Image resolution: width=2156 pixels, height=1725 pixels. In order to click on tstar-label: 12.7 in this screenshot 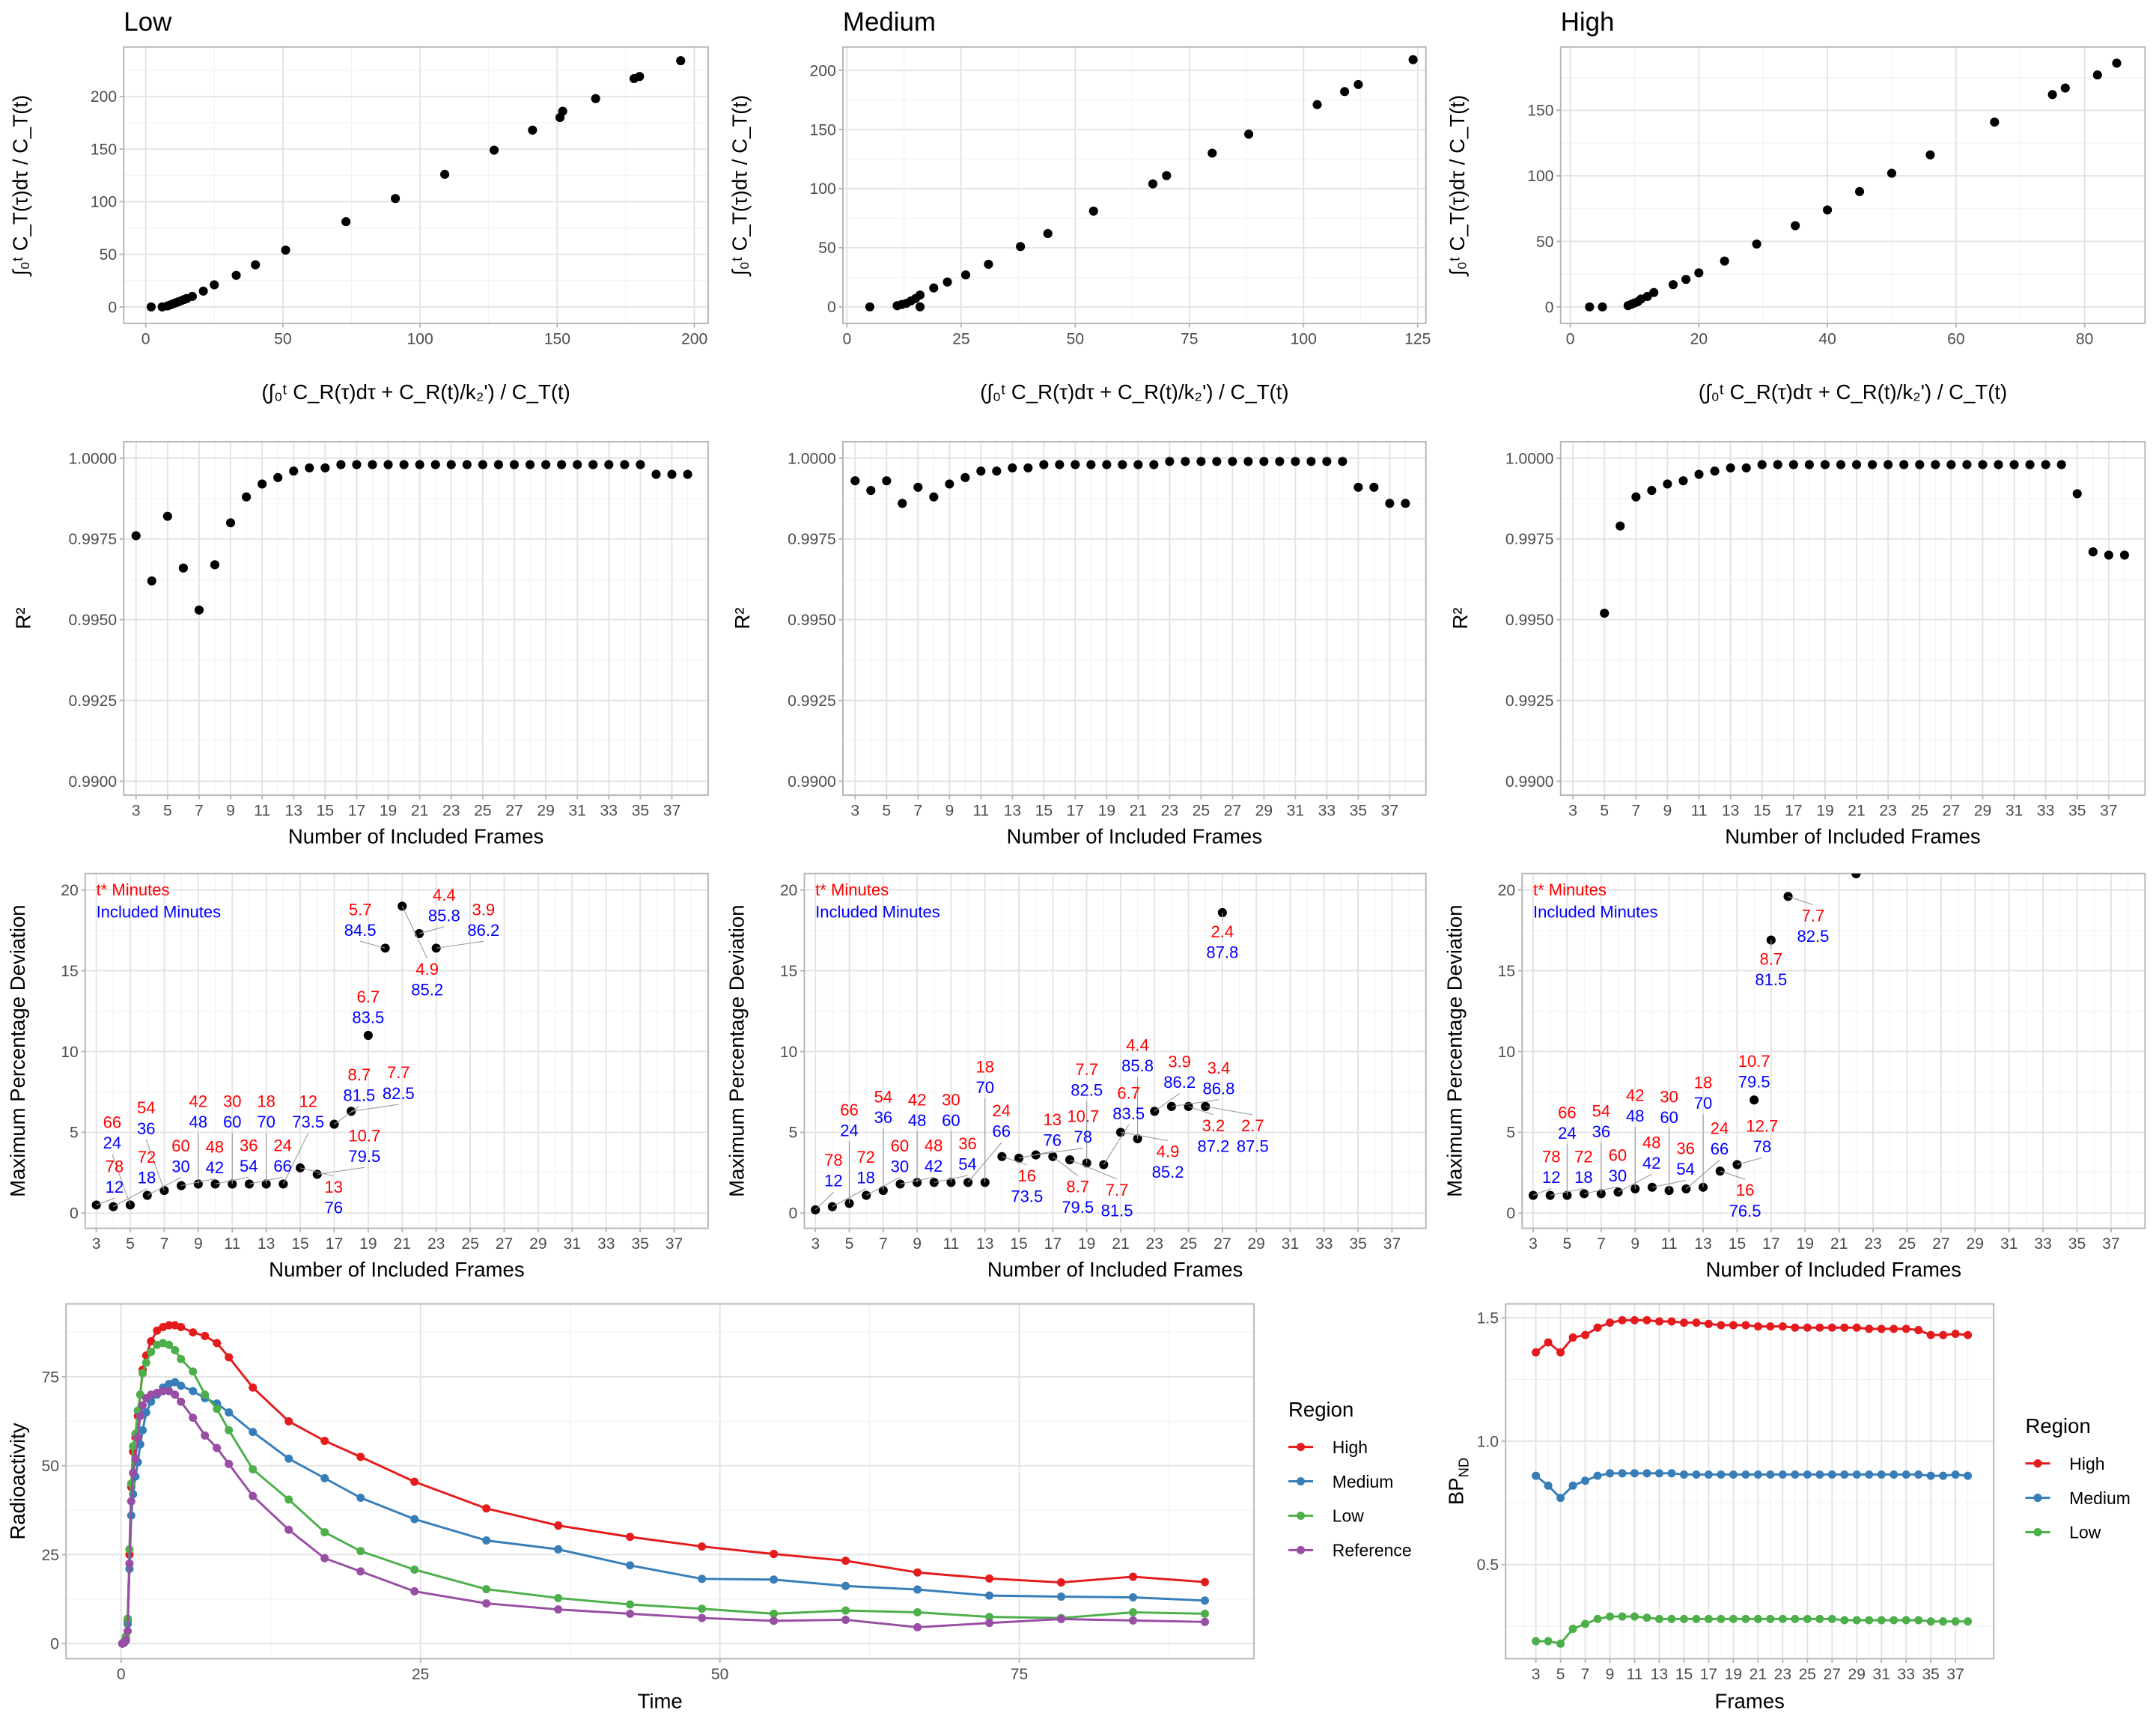, I will do `click(1762, 1125)`.